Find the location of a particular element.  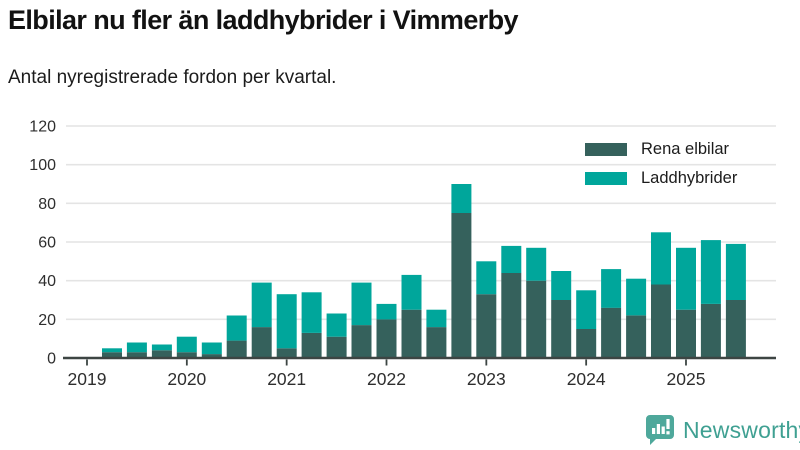

x-tick-label: 2019 is located at coordinates (87, 379).